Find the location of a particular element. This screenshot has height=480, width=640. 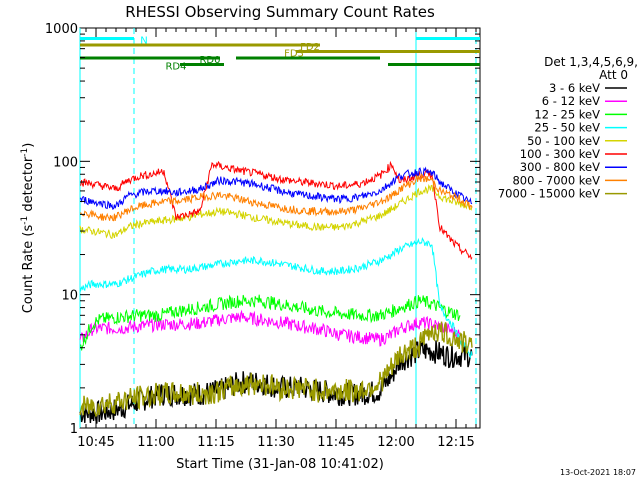

legend-entry-label: 6 - 12 keV is located at coordinates (571, 101).